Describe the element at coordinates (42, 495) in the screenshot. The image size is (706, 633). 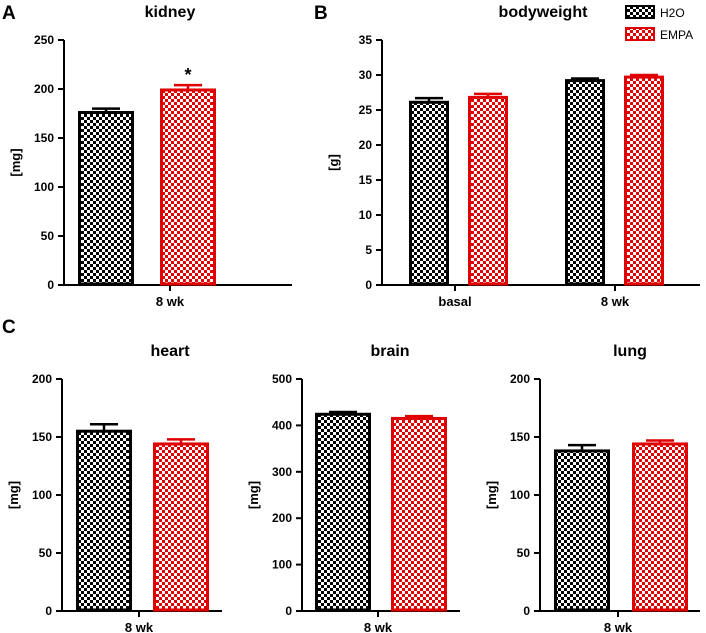
I see `y-tick-label-heart: 100` at that location.